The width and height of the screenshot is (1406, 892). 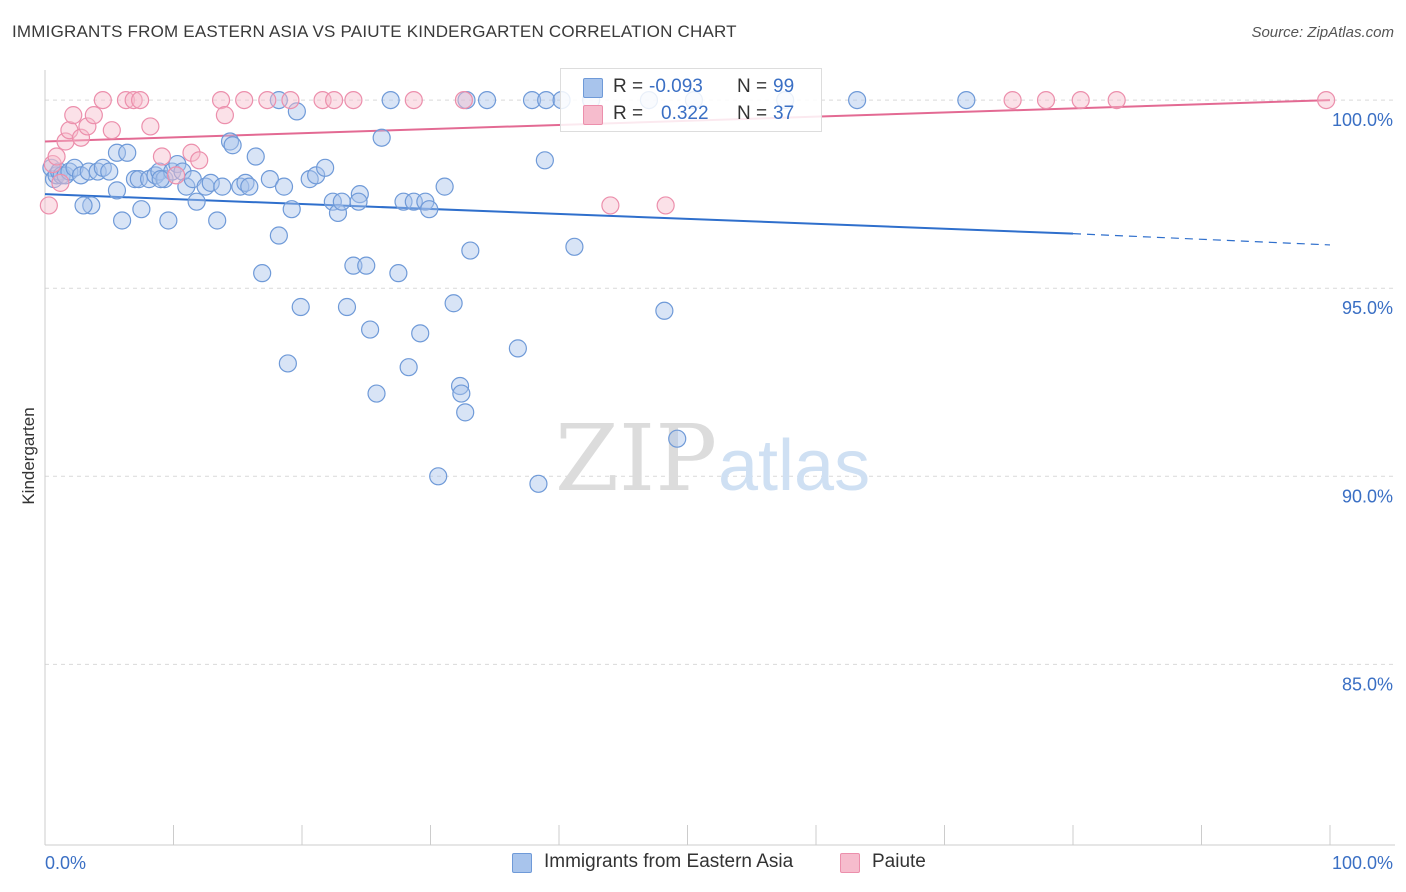 I want to click on source-credit: Source: ZipAtlas.com, so click(x=1322, y=32).